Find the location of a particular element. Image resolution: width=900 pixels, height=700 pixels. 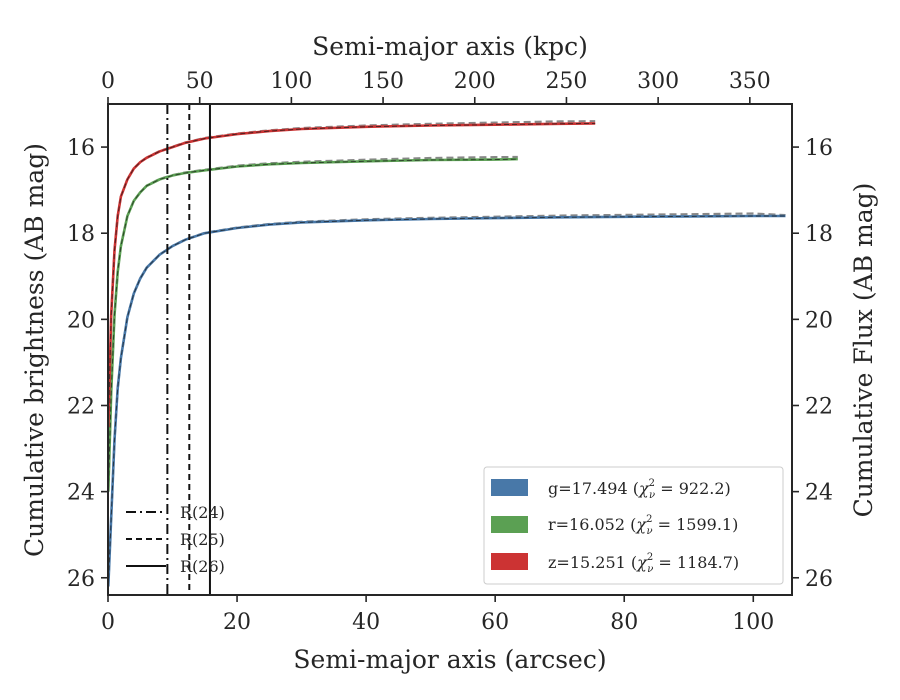

y-tick-label: 22 is located at coordinates (81, 406).